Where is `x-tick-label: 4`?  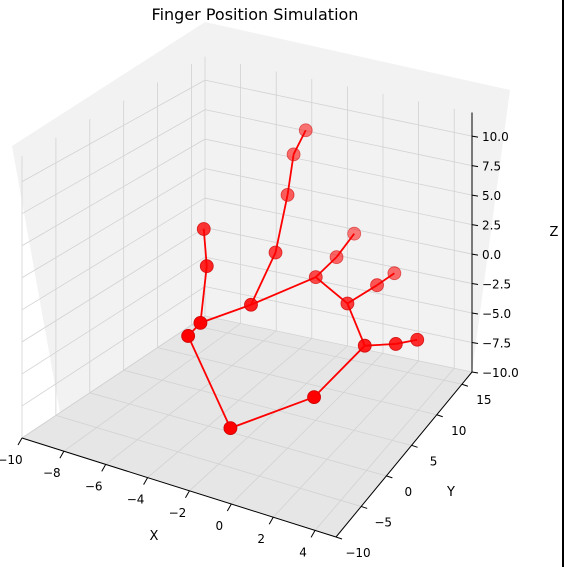
x-tick-label: 4 is located at coordinates (303, 552).